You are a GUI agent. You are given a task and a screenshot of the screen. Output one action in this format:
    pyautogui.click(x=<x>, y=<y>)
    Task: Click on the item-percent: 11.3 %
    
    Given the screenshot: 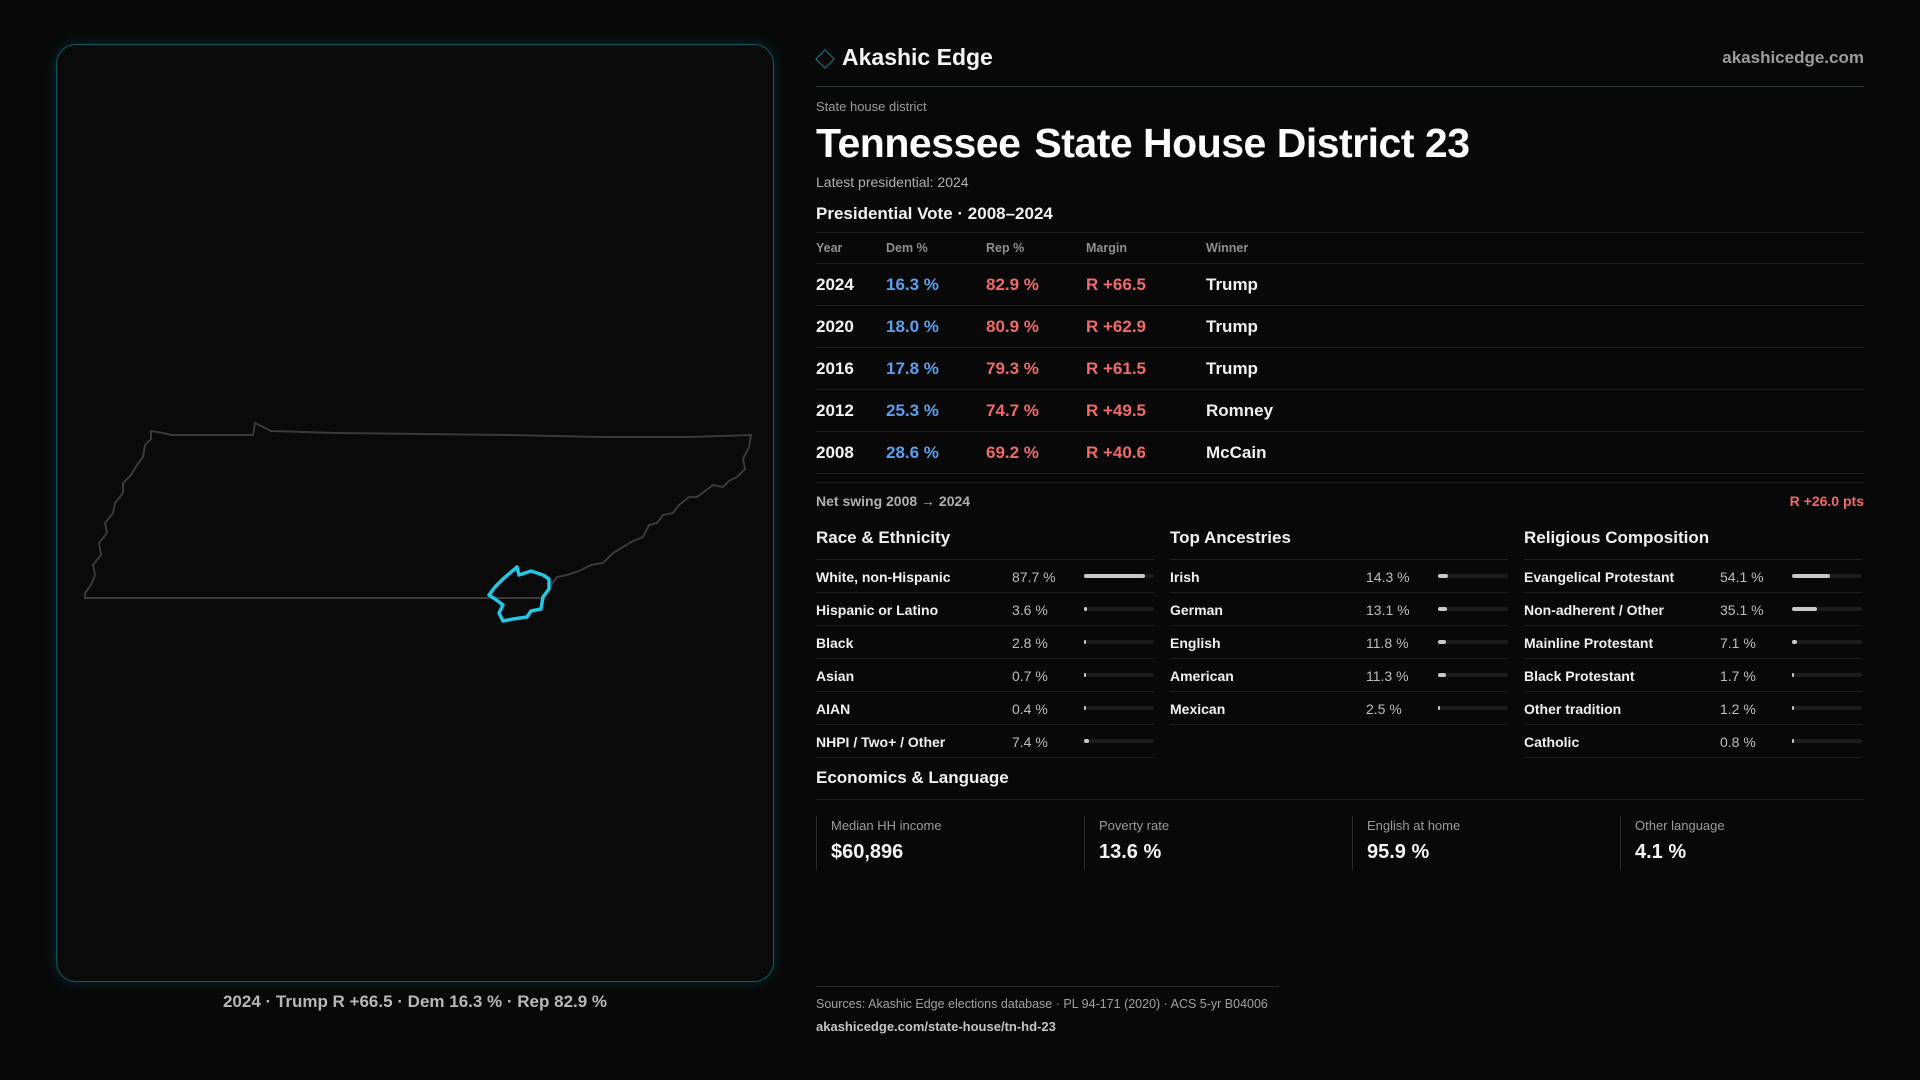 What is the action you would take?
    pyautogui.click(x=1387, y=676)
    